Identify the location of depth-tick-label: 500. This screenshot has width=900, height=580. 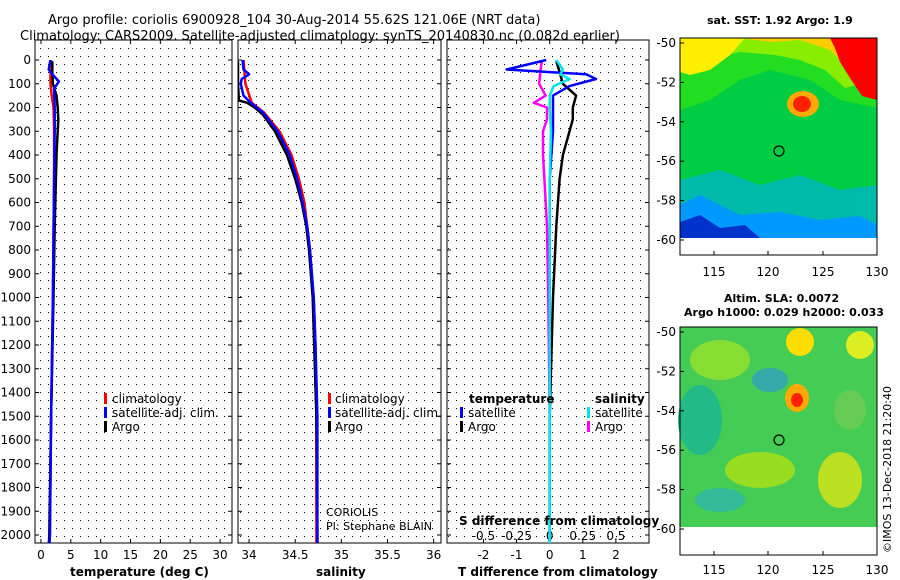
(19, 179).